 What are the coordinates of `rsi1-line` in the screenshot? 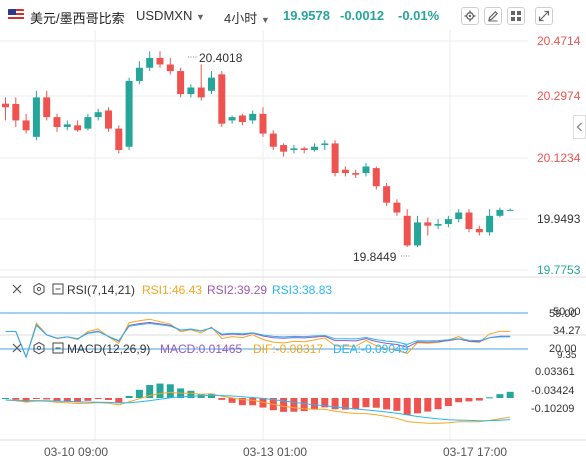 It's located at (258, 338).